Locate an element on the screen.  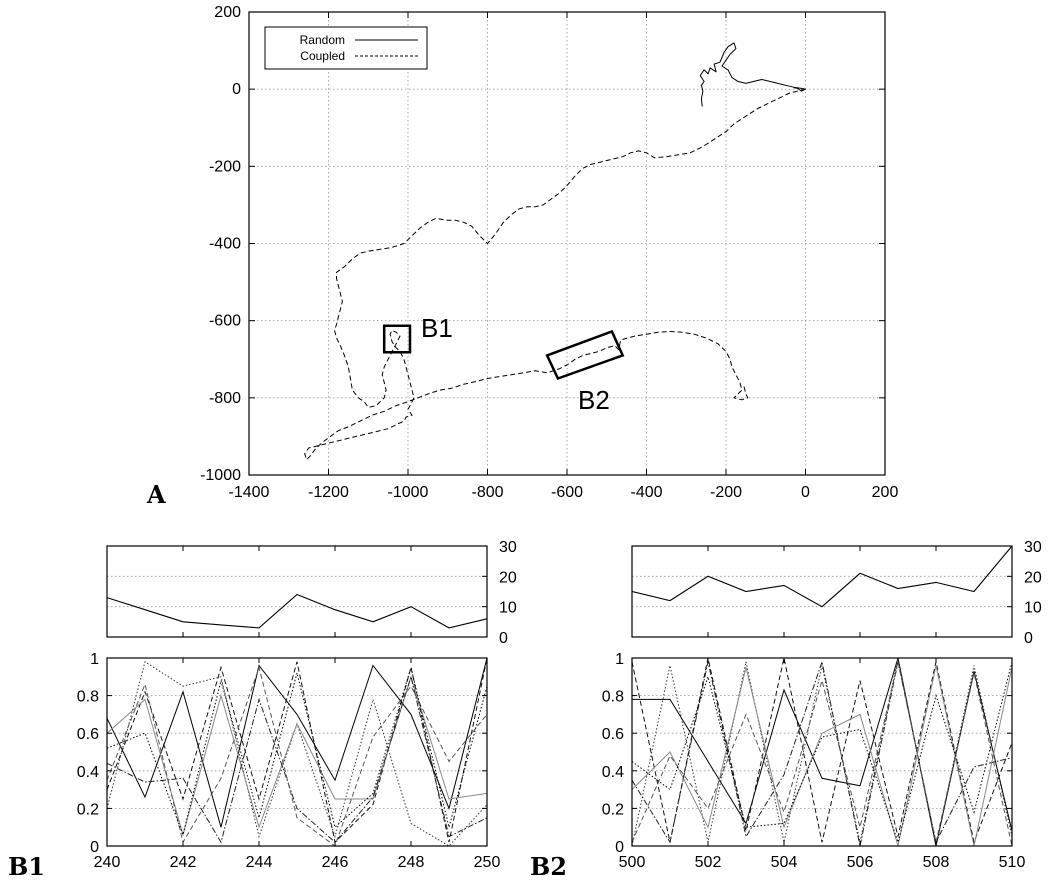
series-line-random is located at coordinates (752, 74).